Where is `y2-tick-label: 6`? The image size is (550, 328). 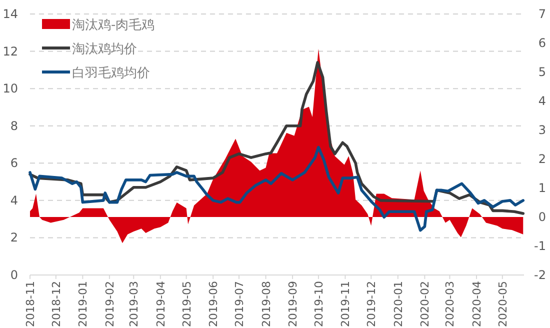
y2-tick-label: 6 is located at coordinates (542, 43).